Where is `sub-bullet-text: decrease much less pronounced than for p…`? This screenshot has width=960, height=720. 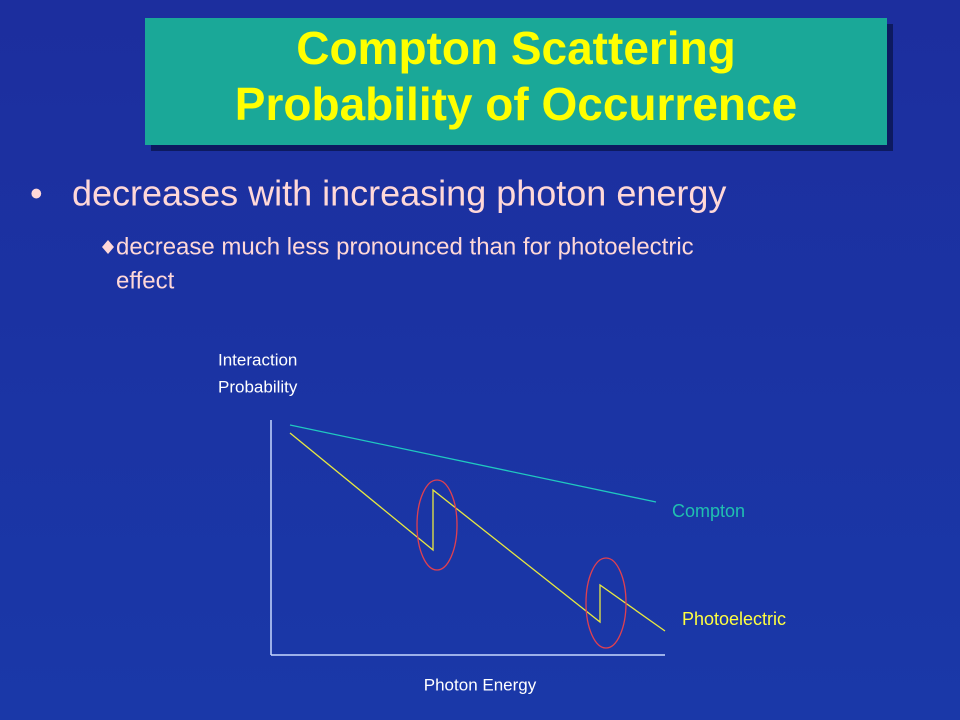
sub-bullet-text: decrease much less pronounced than for p… is located at coordinates (405, 246).